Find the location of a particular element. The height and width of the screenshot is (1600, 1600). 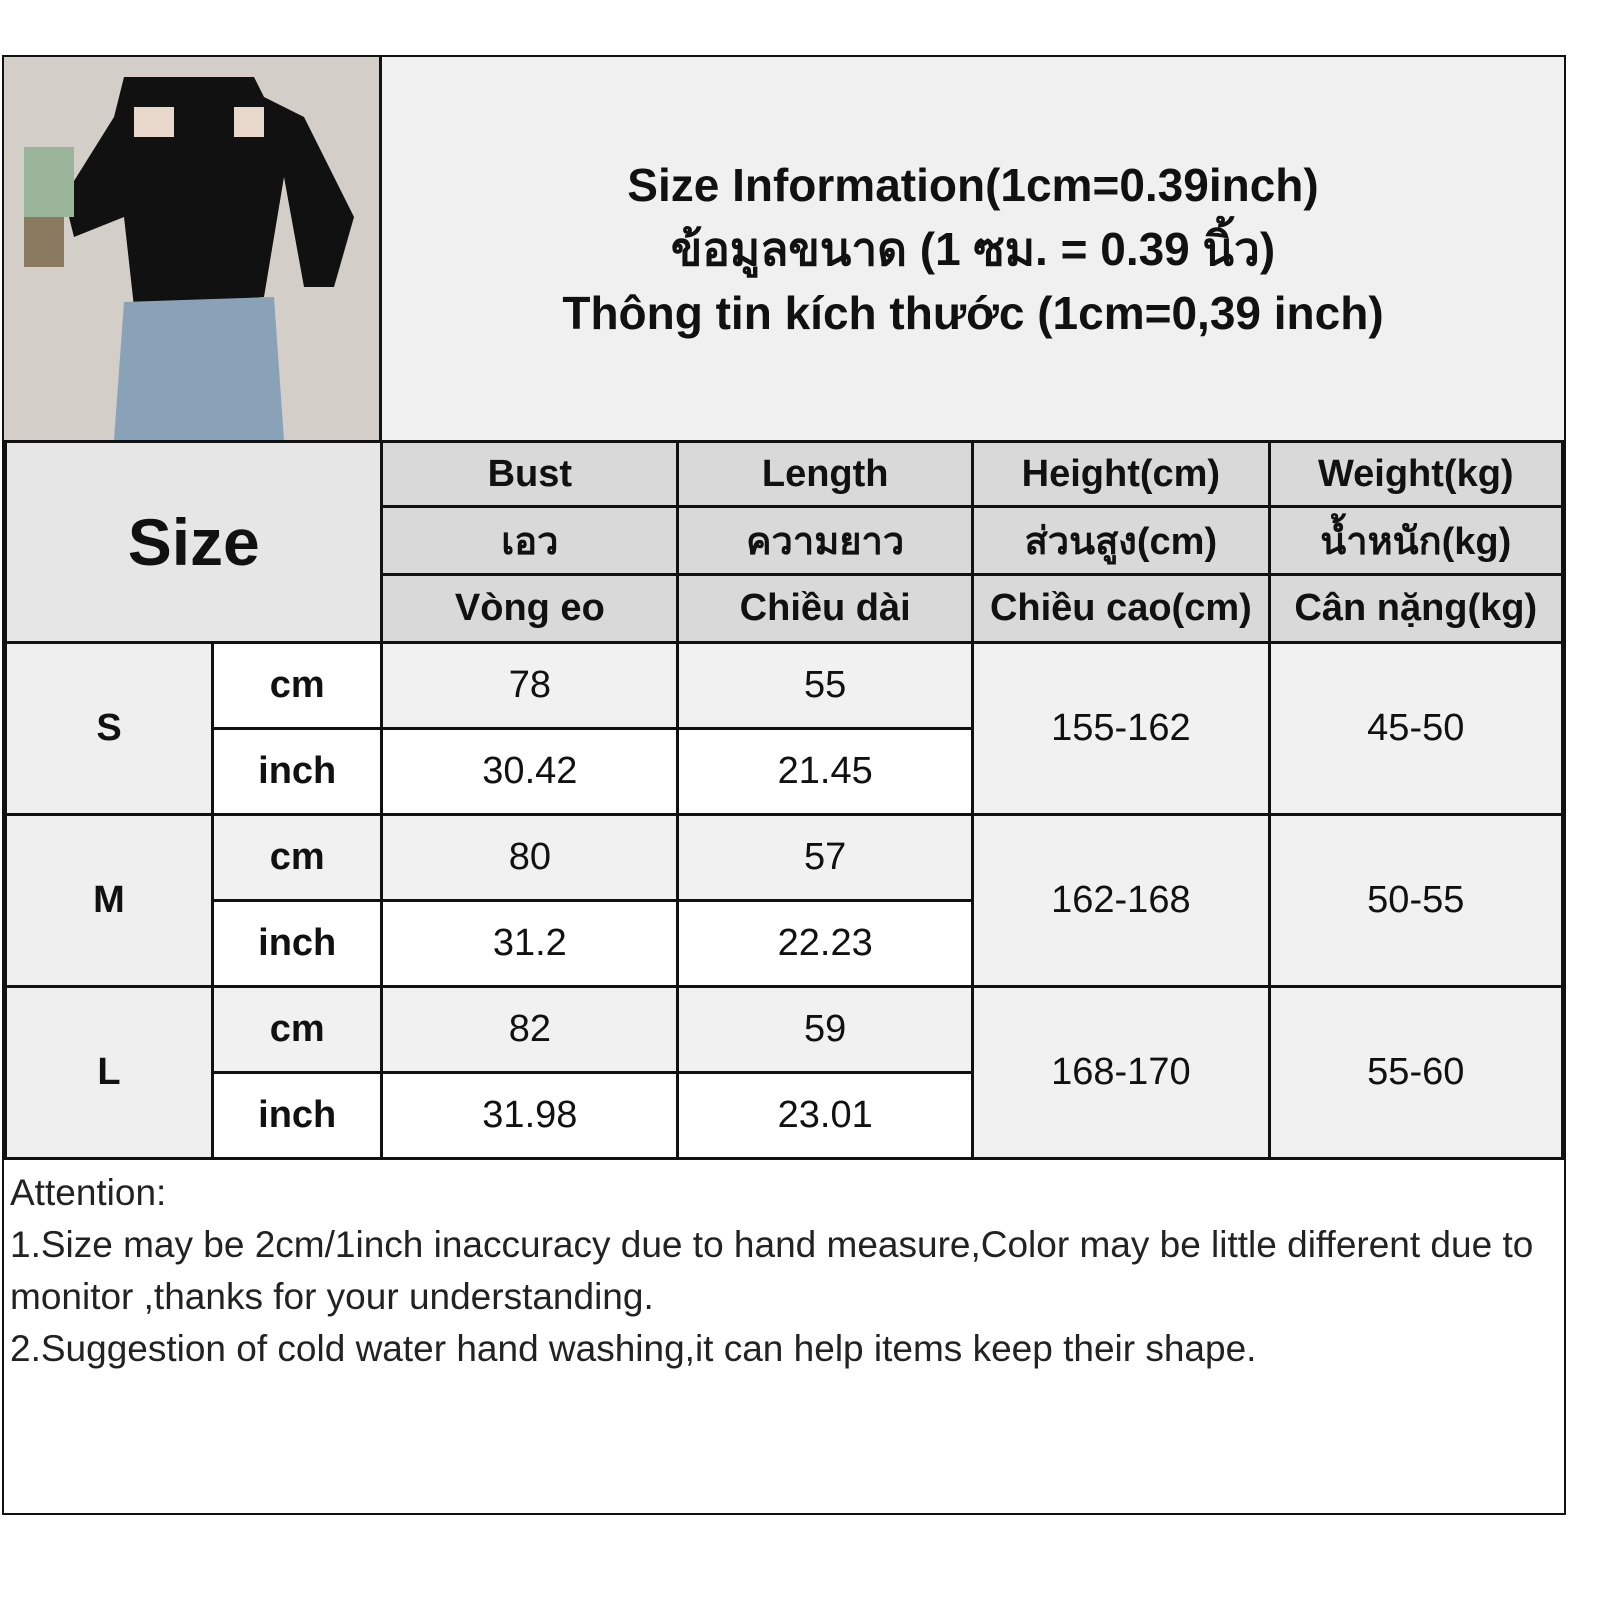

title-vietnamese: Thông tin kích thước (1cm=0,39 inch) is located at coordinates (973, 312).